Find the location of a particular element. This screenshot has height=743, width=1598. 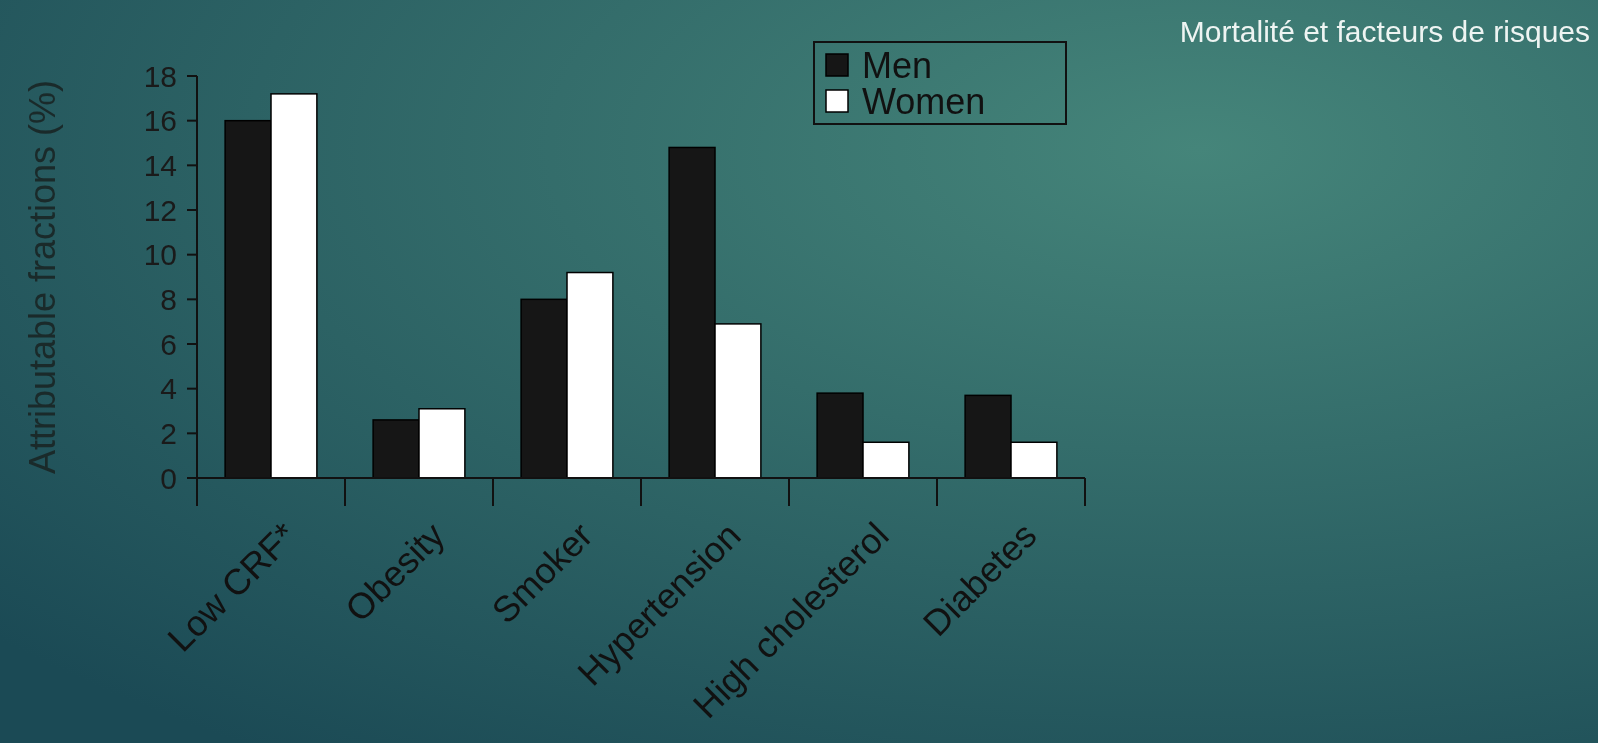

y-tick-label: 4 is located at coordinates (168, 389).